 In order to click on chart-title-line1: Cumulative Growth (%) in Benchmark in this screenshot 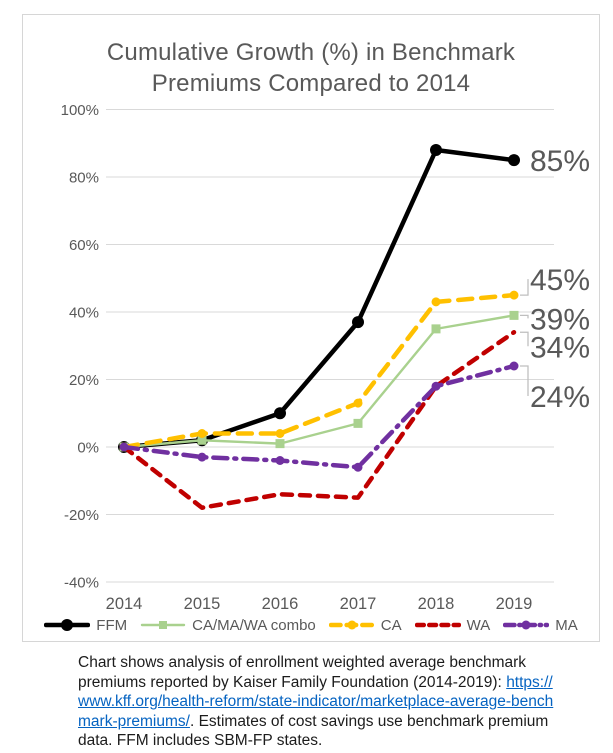, I will do `click(311, 52)`.